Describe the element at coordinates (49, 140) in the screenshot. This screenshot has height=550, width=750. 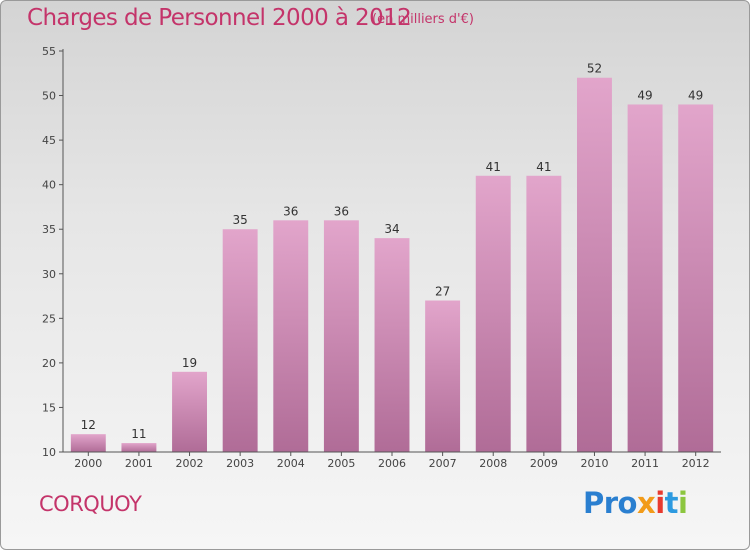
I see `y-tick-label: 45` at that location.